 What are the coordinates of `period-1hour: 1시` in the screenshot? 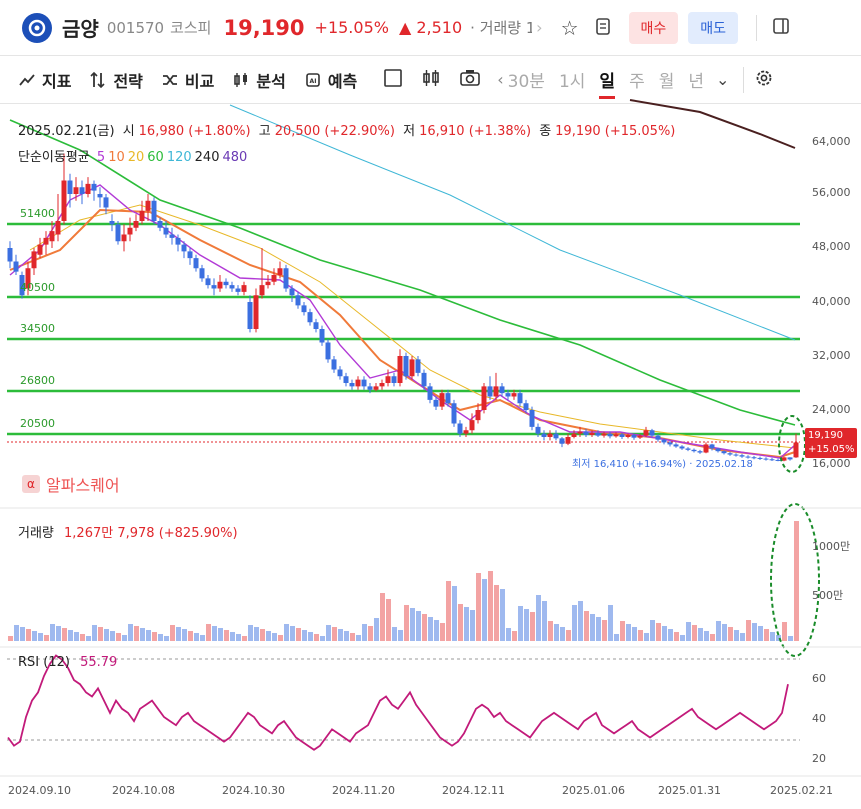 It's located at (572, 82).